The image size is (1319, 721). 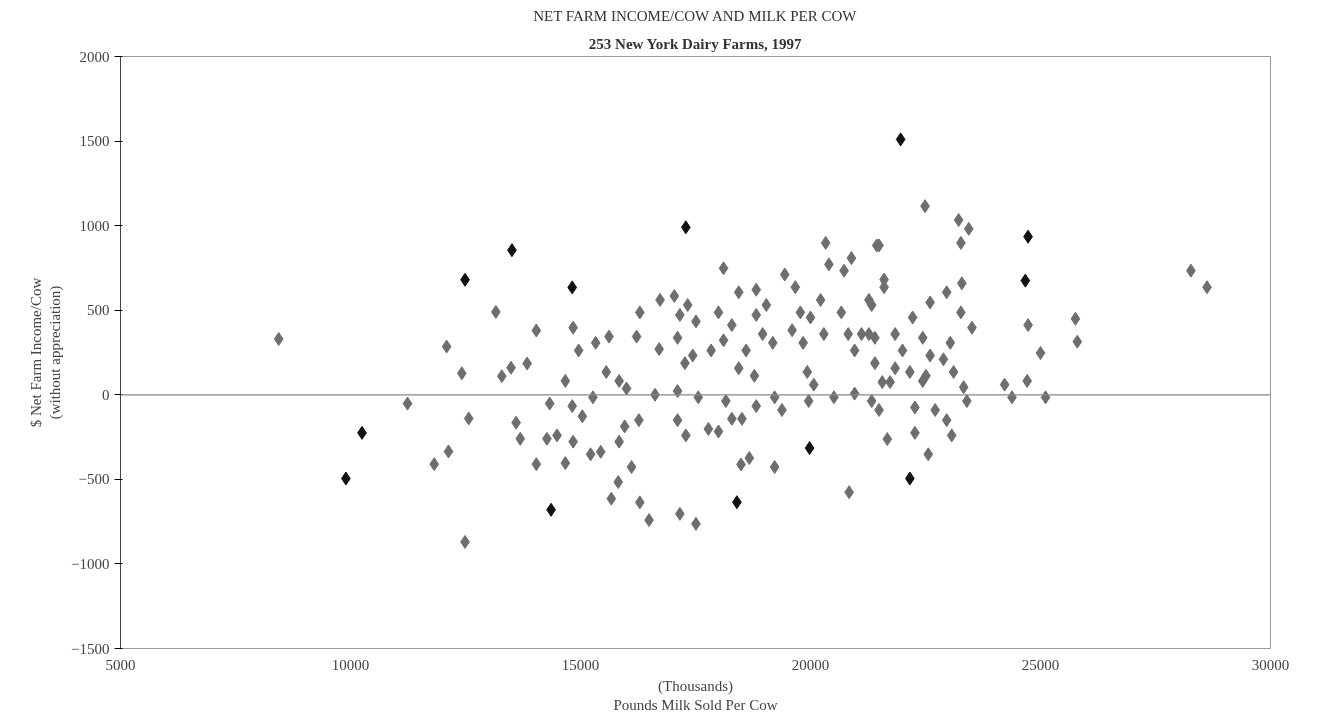 What do you see at coordinates (94, 141) in the screenshot?
I see `y-tick-label: 1500` at bounding box center [94, 141].